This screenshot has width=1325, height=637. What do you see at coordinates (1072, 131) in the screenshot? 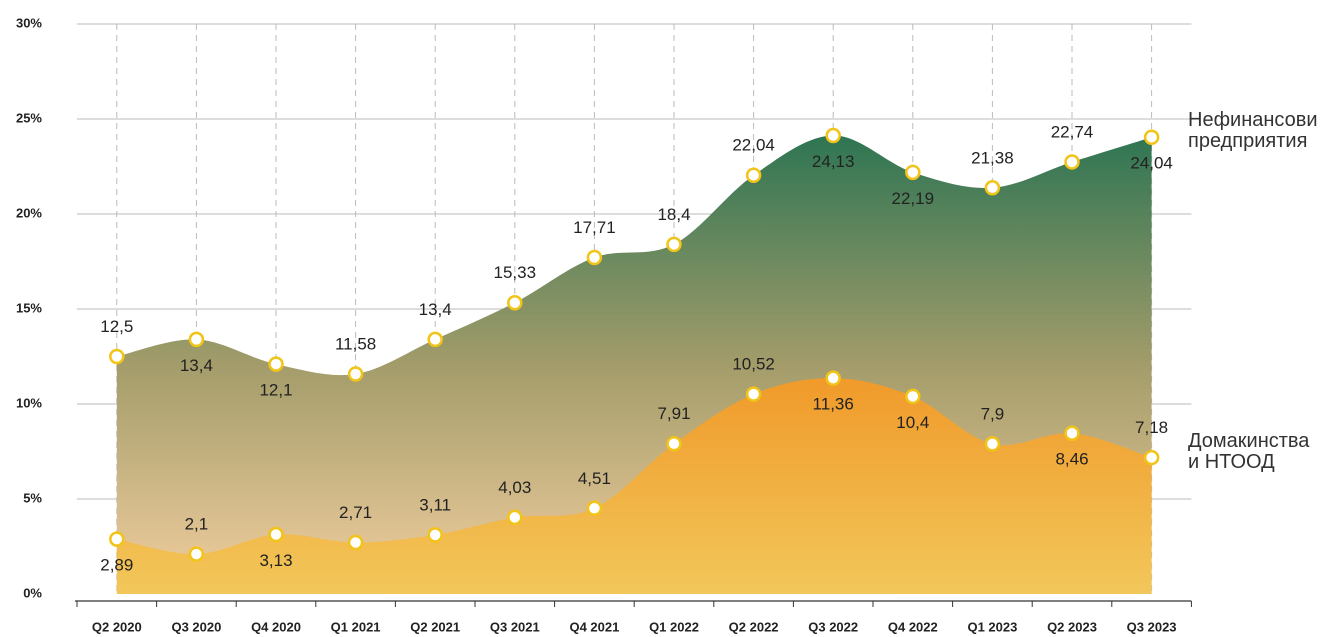
I see `value-label: 22,74` at bounding box center [1072, 131].